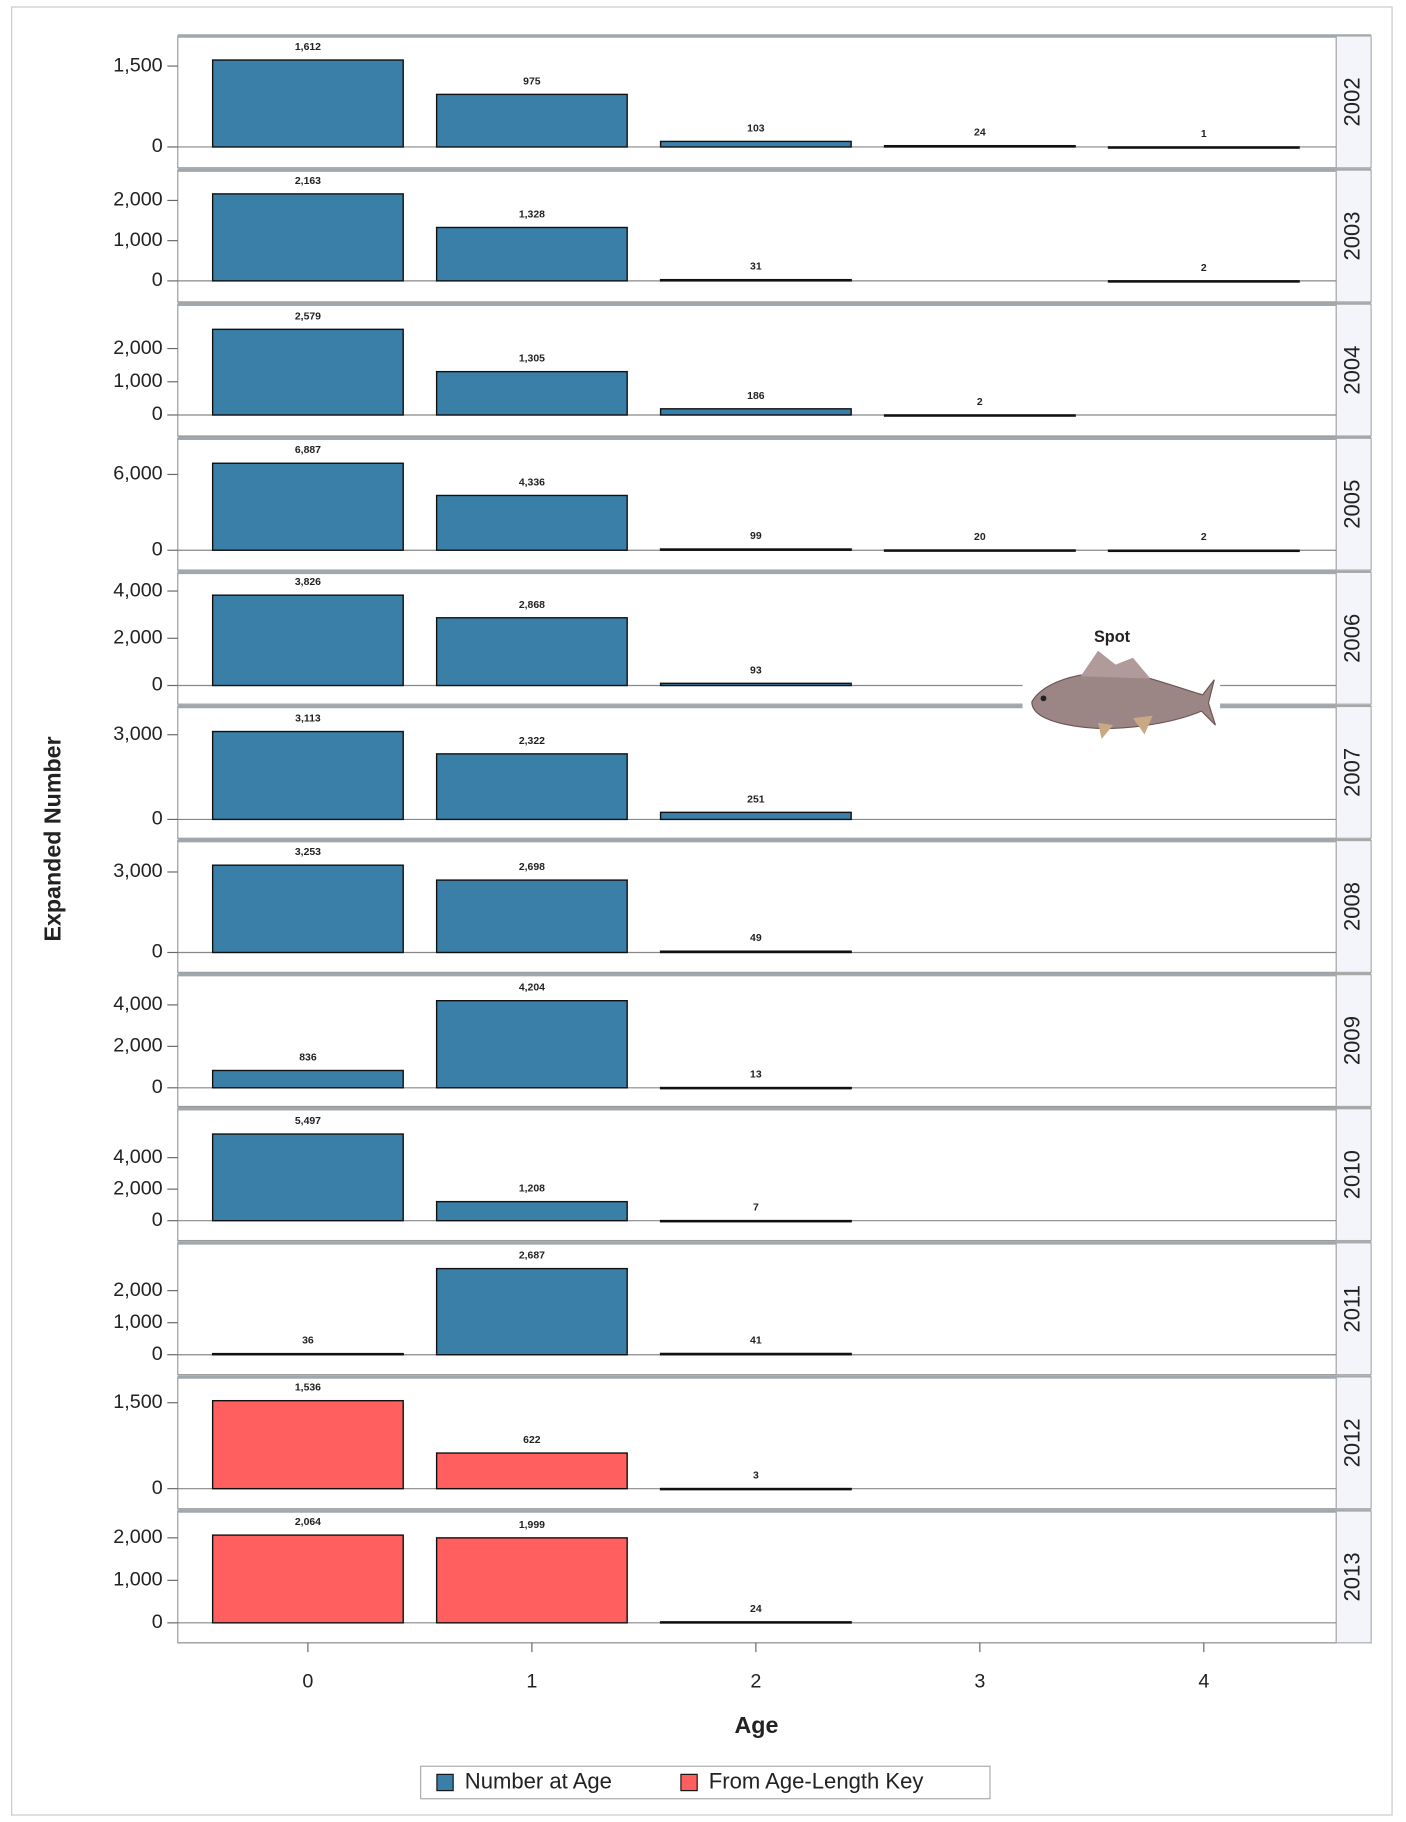  I want to click on value-label: 103, so click(756, 128).